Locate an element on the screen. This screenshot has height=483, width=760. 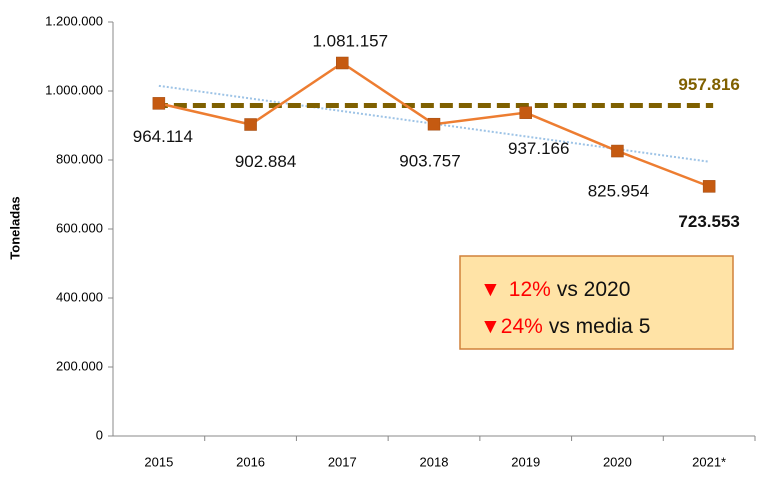
y-tick-label: 1.200.000 is located at coordinates (74, 20).